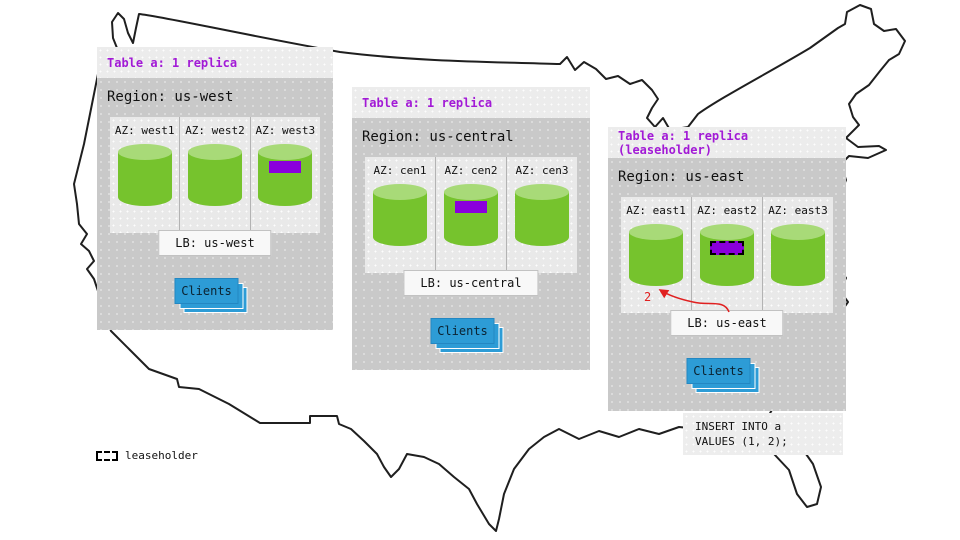 This screenshot has width=960, height=540. Describe the element at coordinates (648, 297) in the screenshot. I see `arrow-value-label: 2` at that location.